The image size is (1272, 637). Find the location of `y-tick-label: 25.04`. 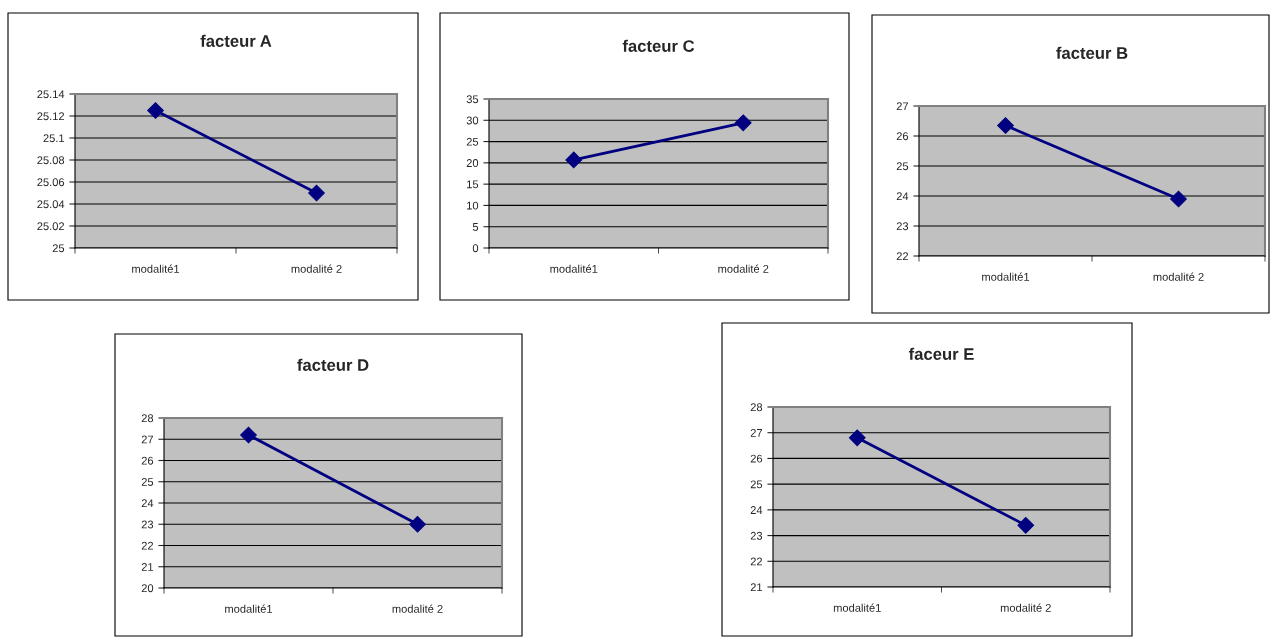

y-tick-label: 25.04 is located at coordinates (51, 204).